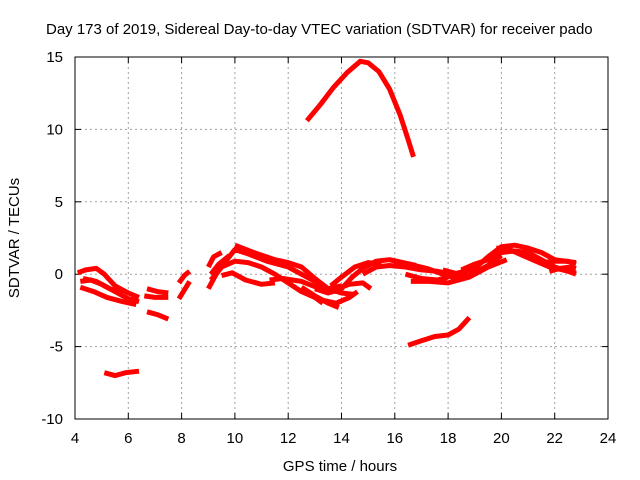 This screenshot has height=480, width=640. Describe the element at coordinates (608, 438) in the screenshot. I see `x-tick-label: 24` at that location.